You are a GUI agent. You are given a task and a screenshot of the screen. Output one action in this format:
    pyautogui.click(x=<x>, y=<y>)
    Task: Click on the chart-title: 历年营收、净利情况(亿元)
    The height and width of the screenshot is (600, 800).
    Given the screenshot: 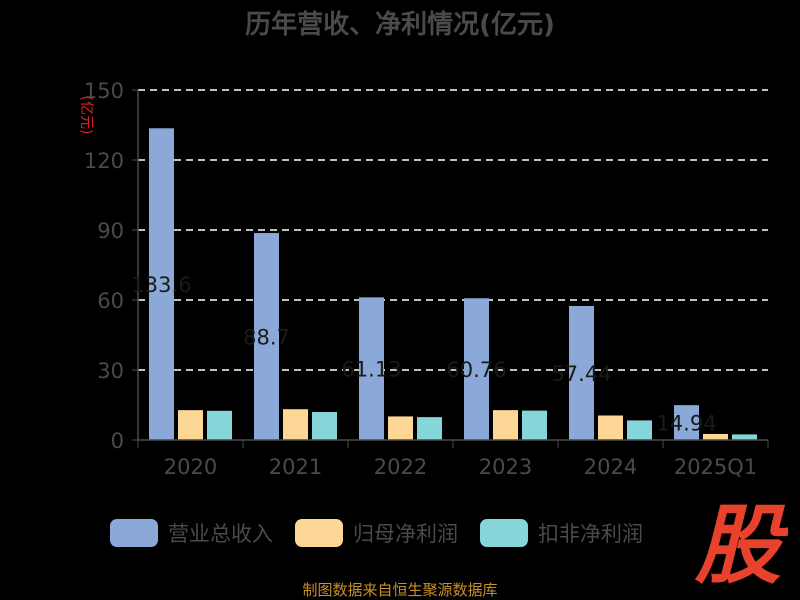 What is the action you would take?
    pyautogui.click(x=400, y=25)
    